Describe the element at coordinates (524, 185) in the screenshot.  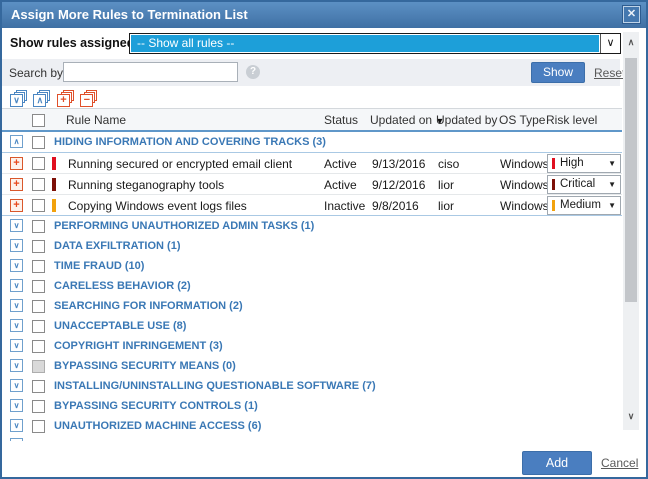
I see `rule-os-type: Windows` at that location.